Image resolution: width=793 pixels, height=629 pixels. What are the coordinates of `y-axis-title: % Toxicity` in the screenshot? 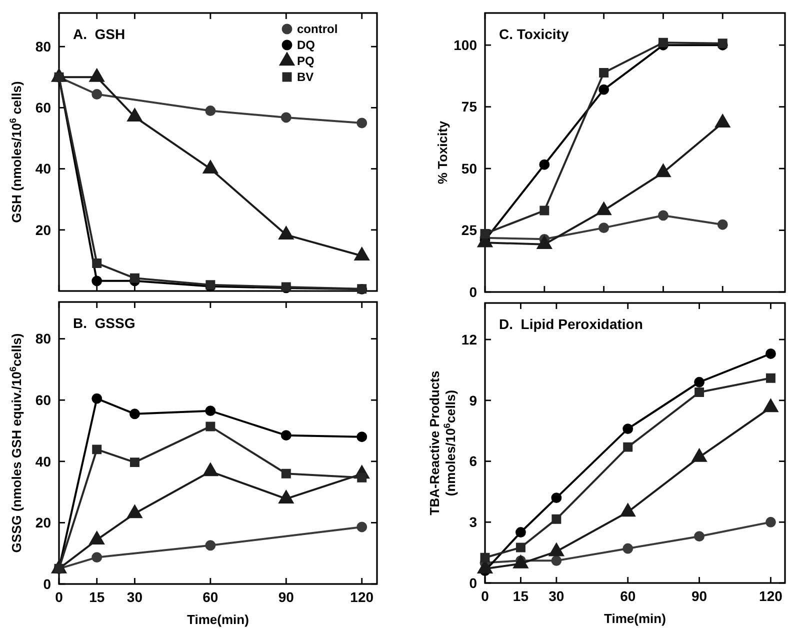 It's located at (442, 152).